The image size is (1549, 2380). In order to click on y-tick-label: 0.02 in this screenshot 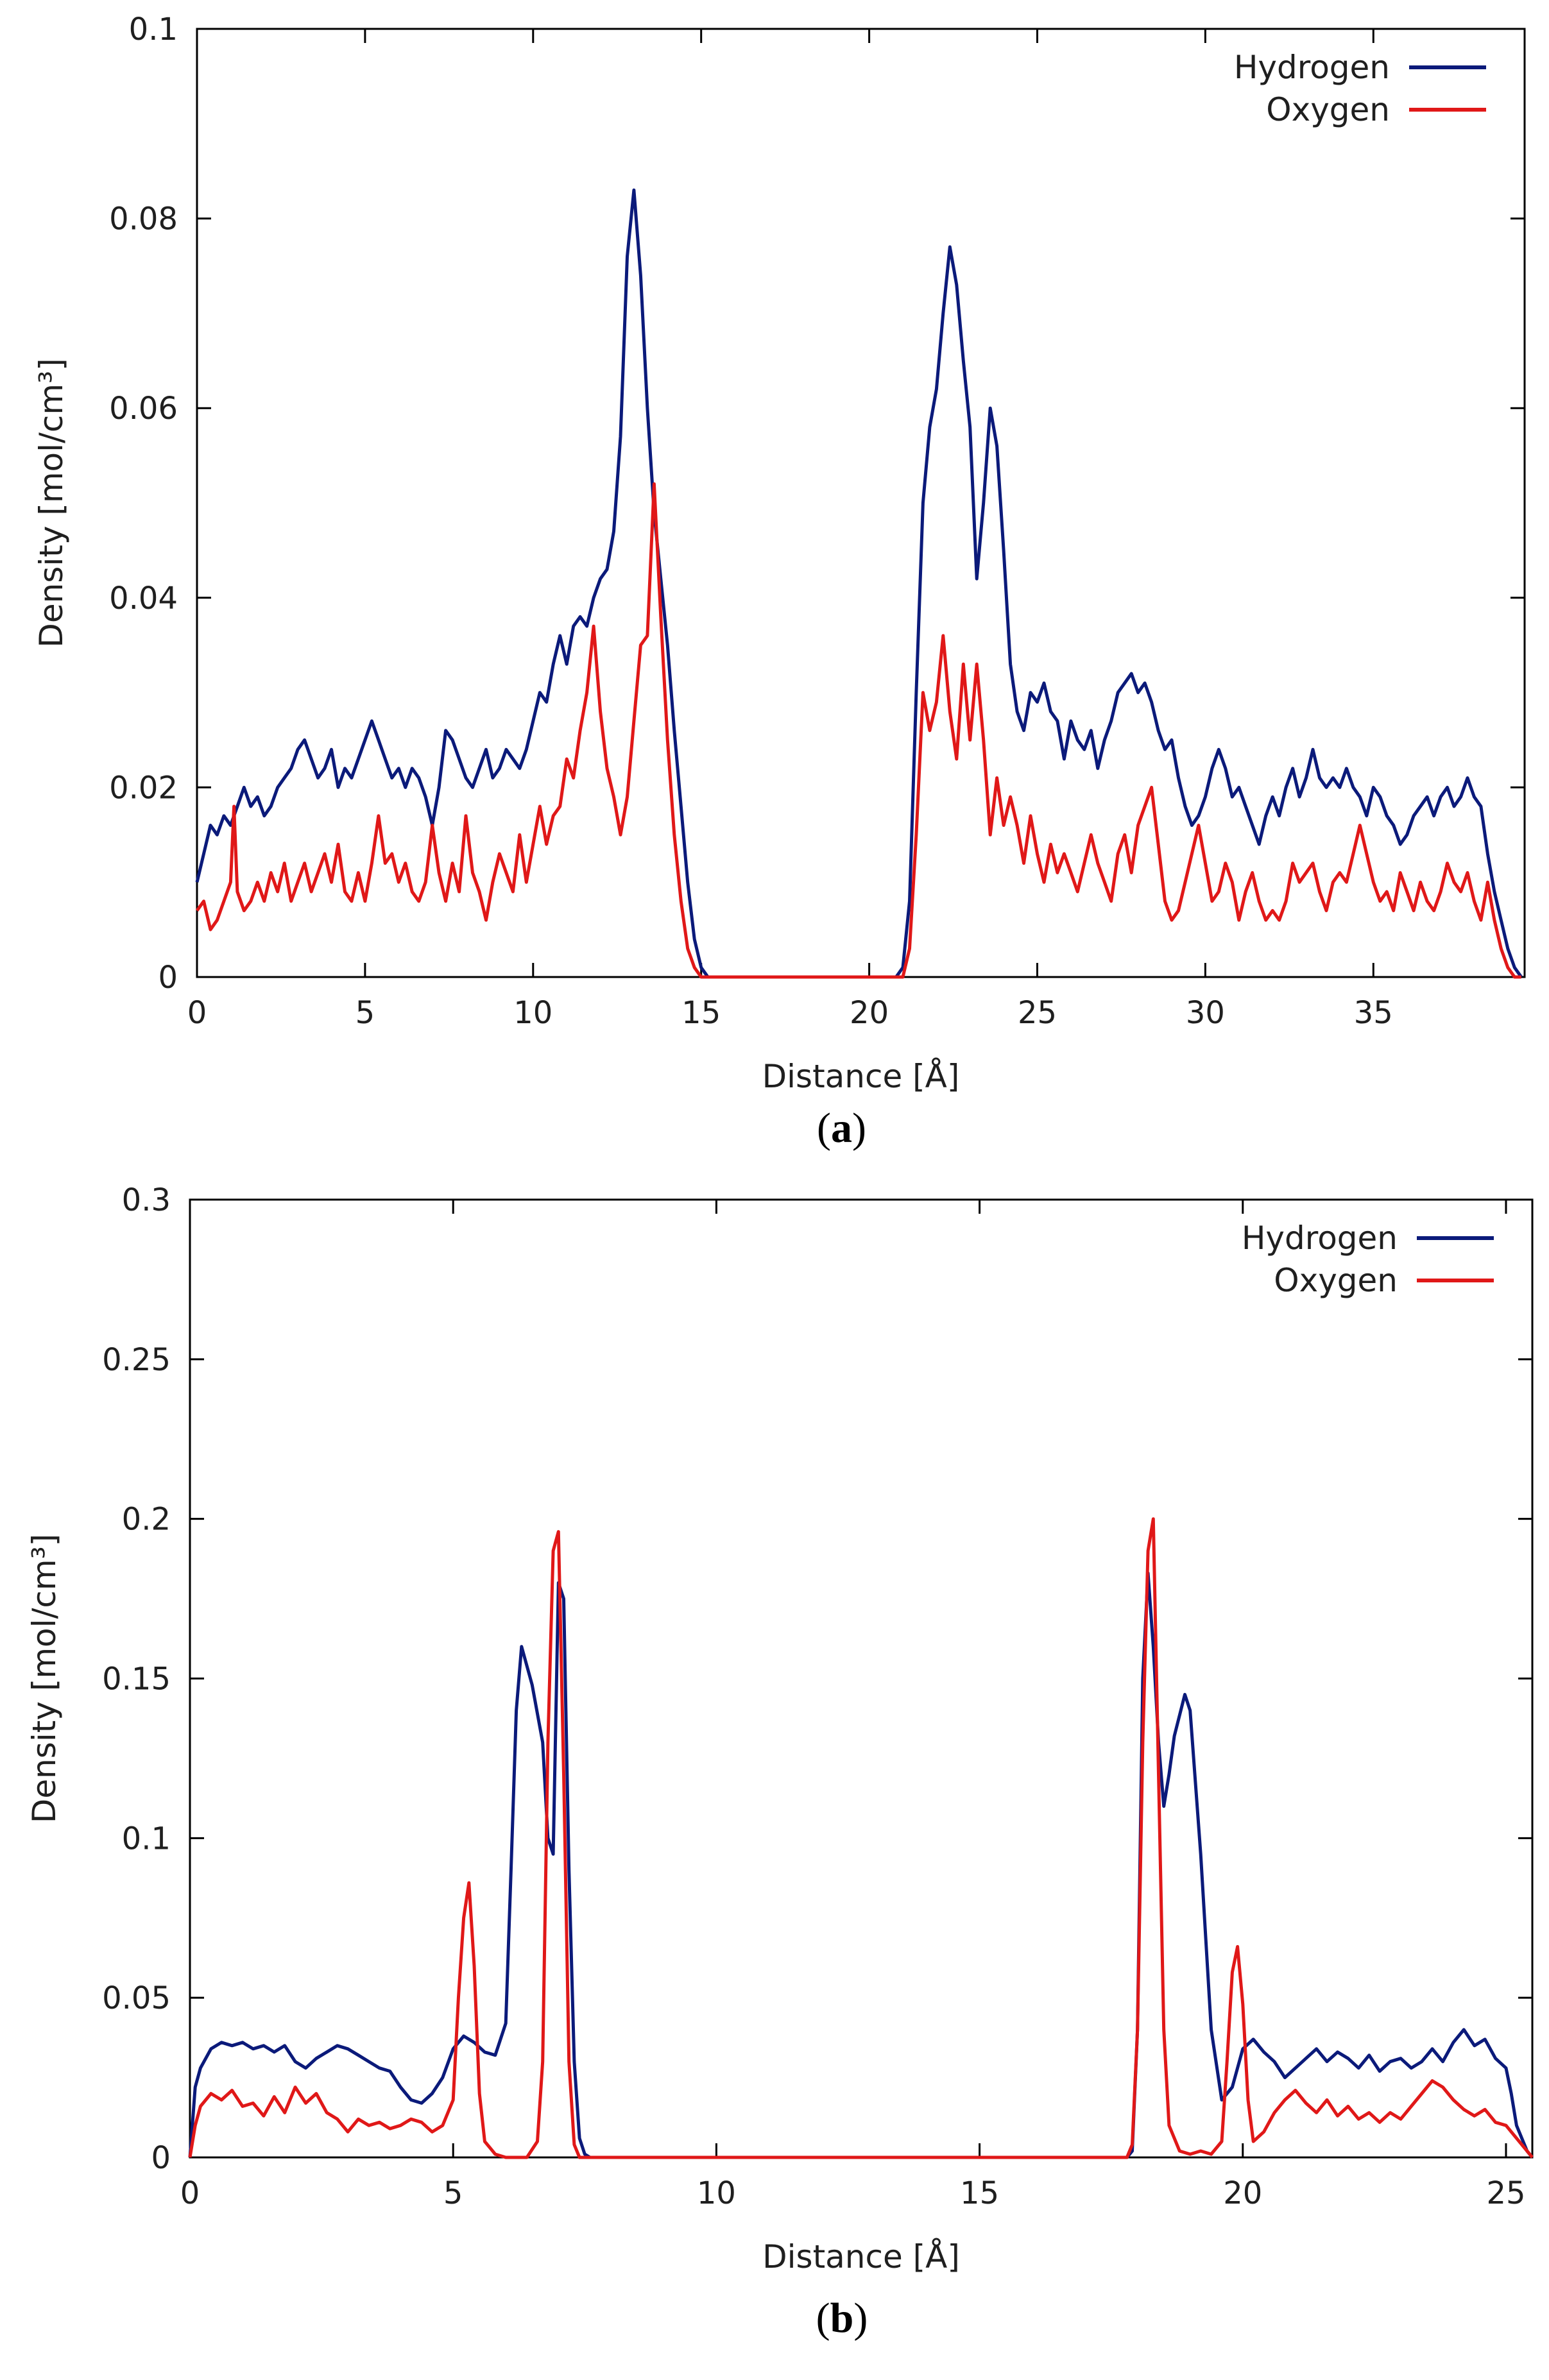, I will do `click(143, 788)`.